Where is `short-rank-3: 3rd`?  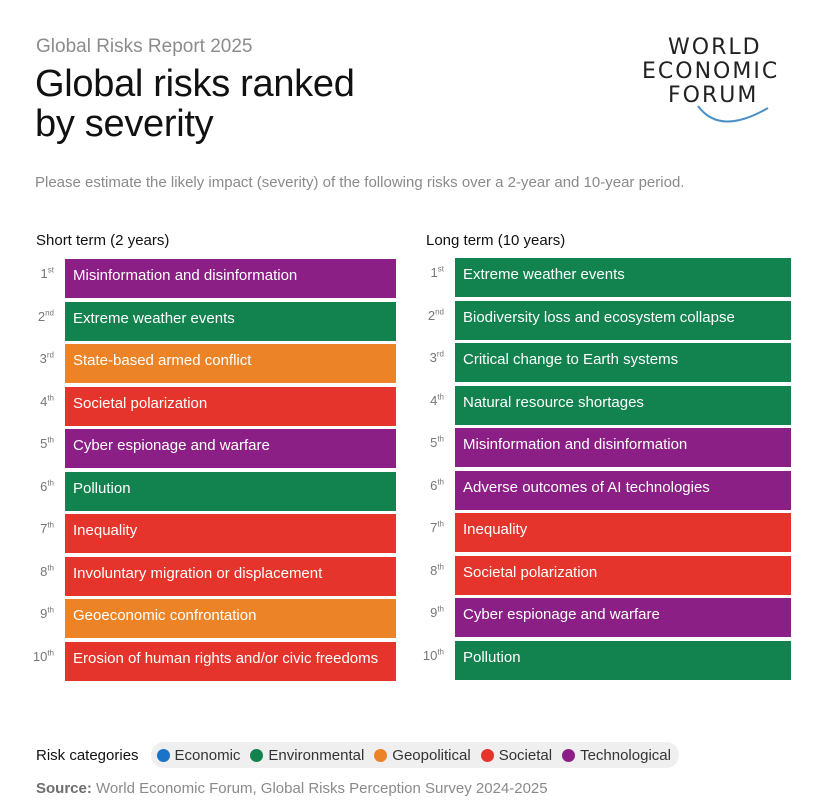 short-rank-3: 3rd is located at coordinates (39, 358).